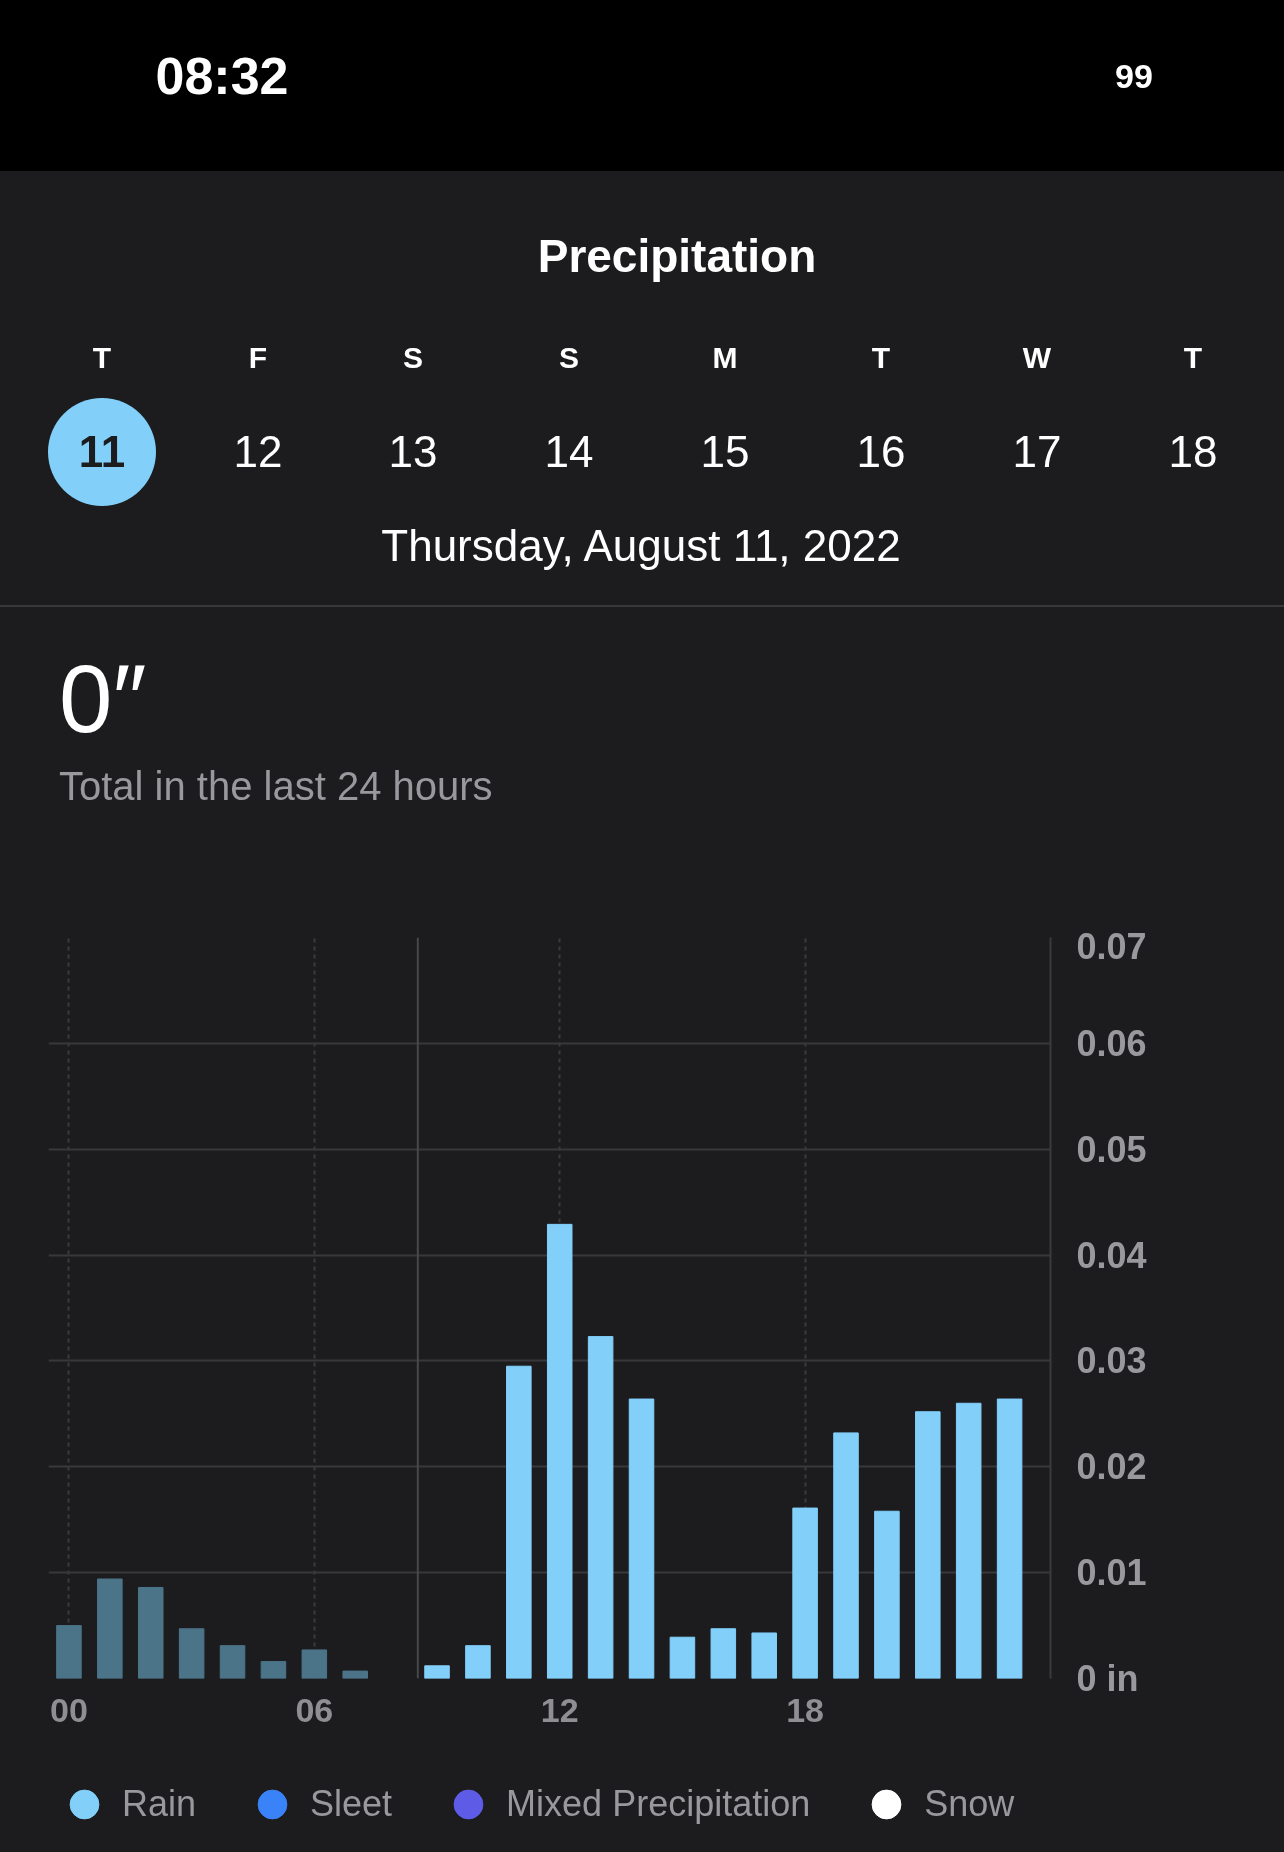 This screenshot has width=1284, height=1852. I want to click on text: 08:32, so click(222, 77).